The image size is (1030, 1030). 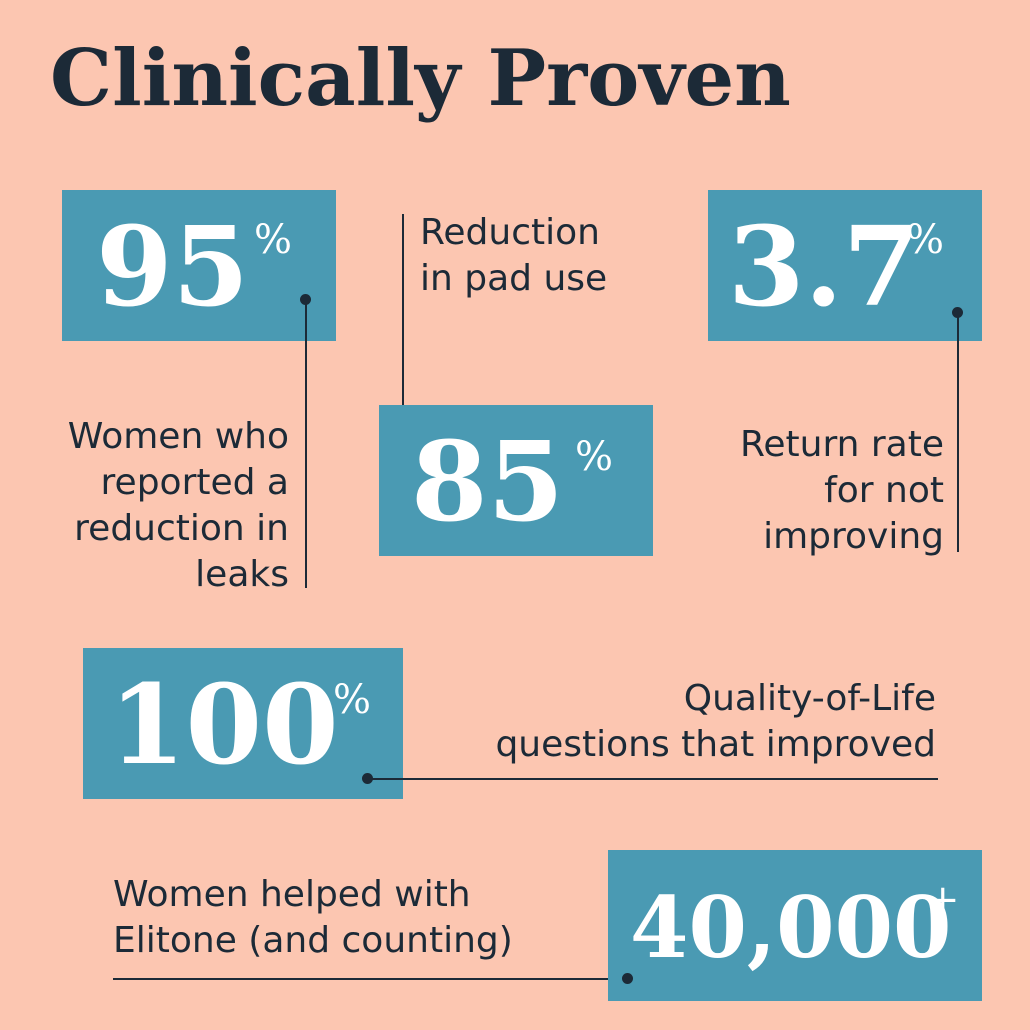 What do you see at coordinates (173, 266) in the screenshot?
I see `stat-value: 95` at bounding box center [173, 266].